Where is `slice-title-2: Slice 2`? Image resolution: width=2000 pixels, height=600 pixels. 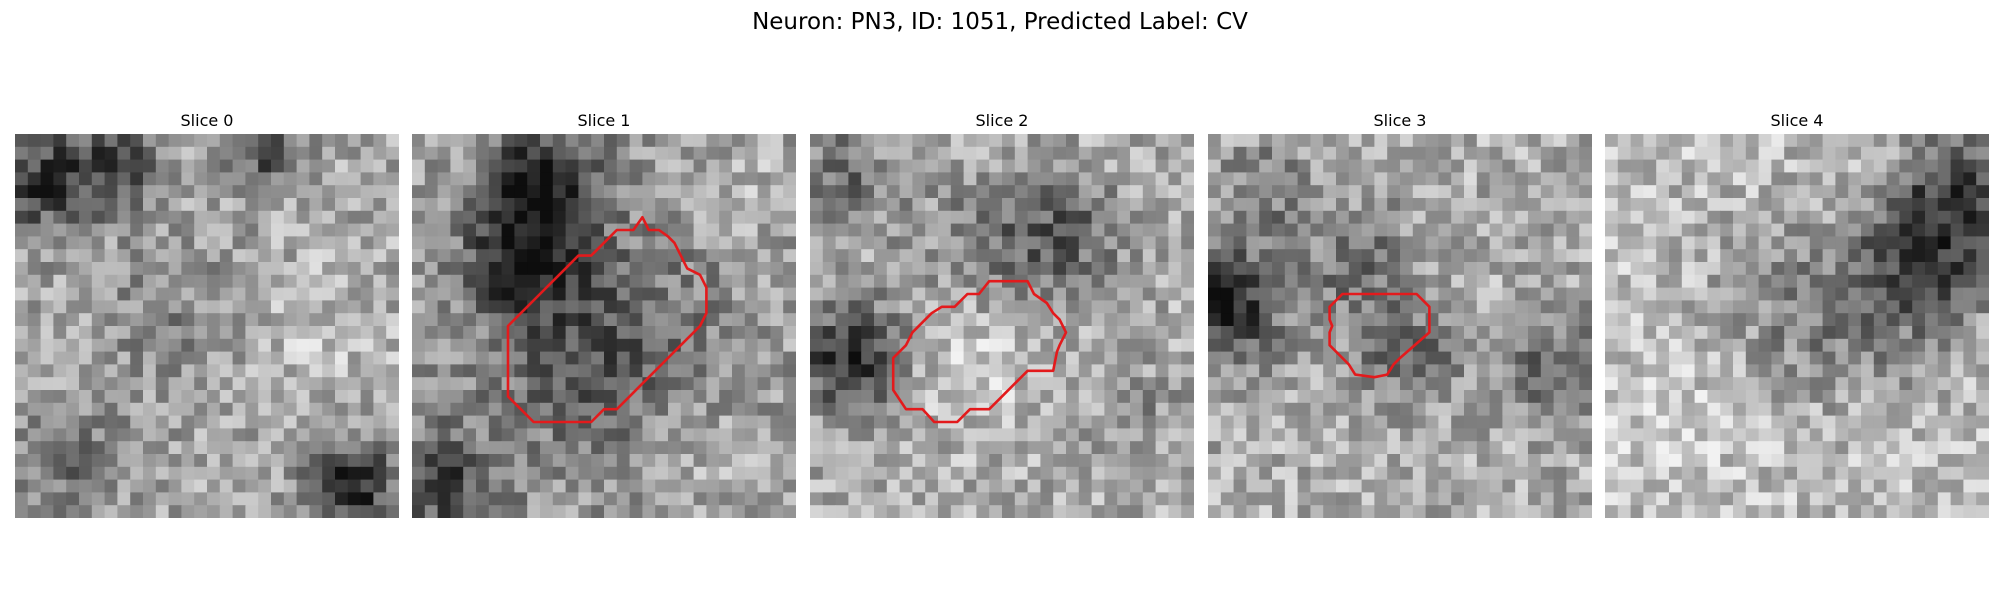 slice-title-2: Slice 2 is located at coordinates (1002, 120).